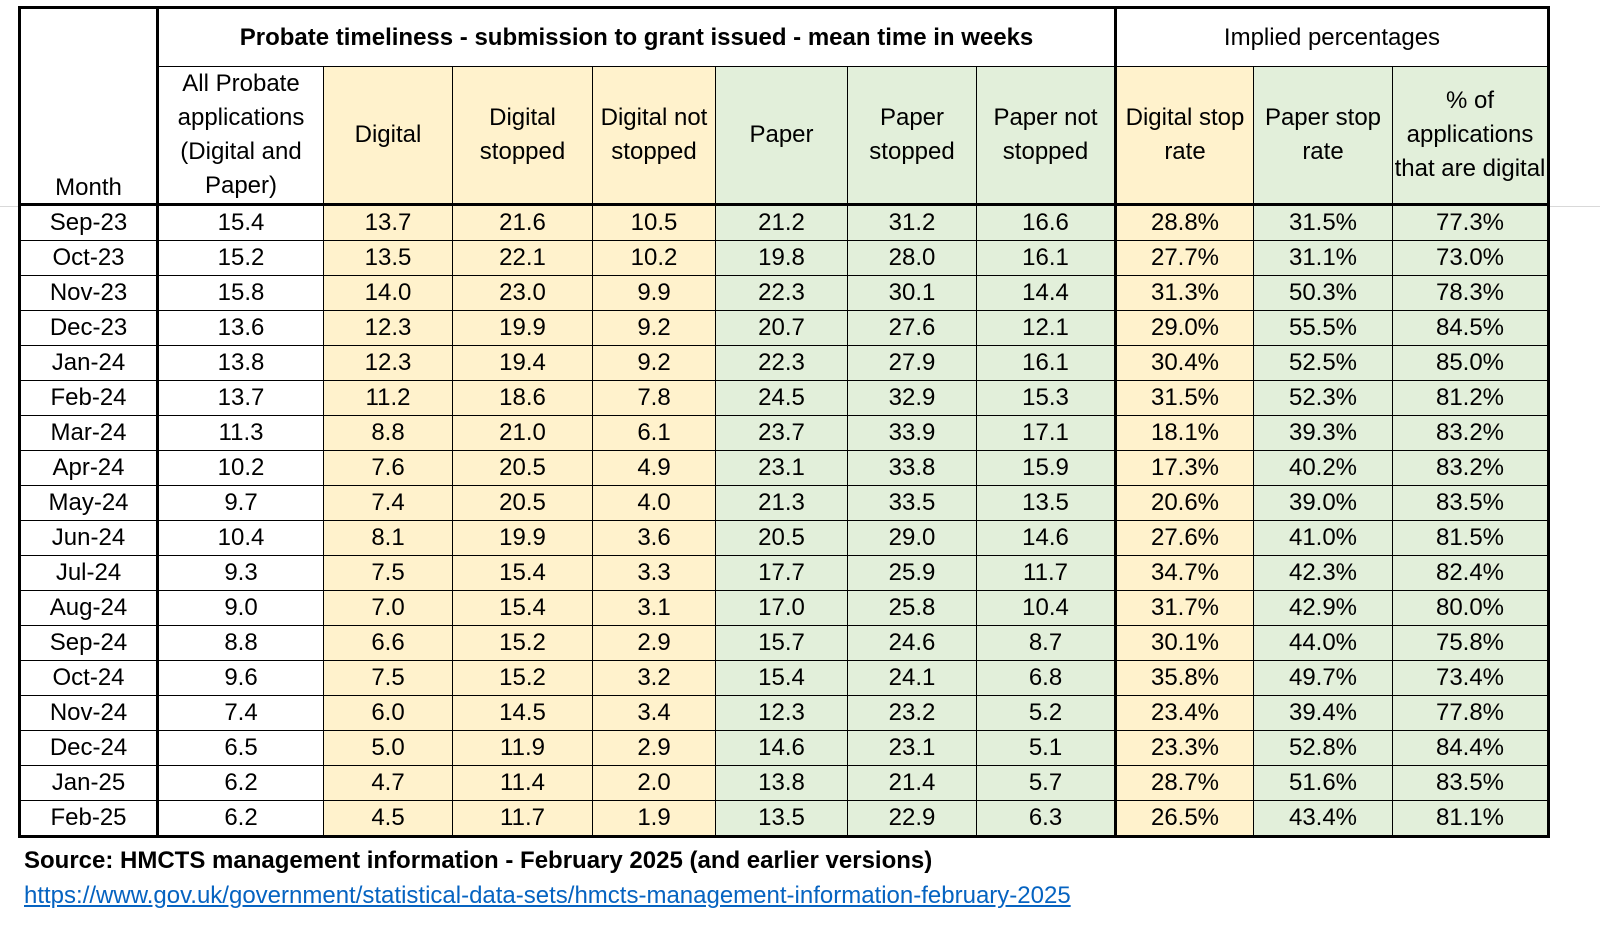 The image size is (1600, 950). Describe the element at coordinates (1046, 678) in the screenshot. I see `value-cell: 6.8` at that location.